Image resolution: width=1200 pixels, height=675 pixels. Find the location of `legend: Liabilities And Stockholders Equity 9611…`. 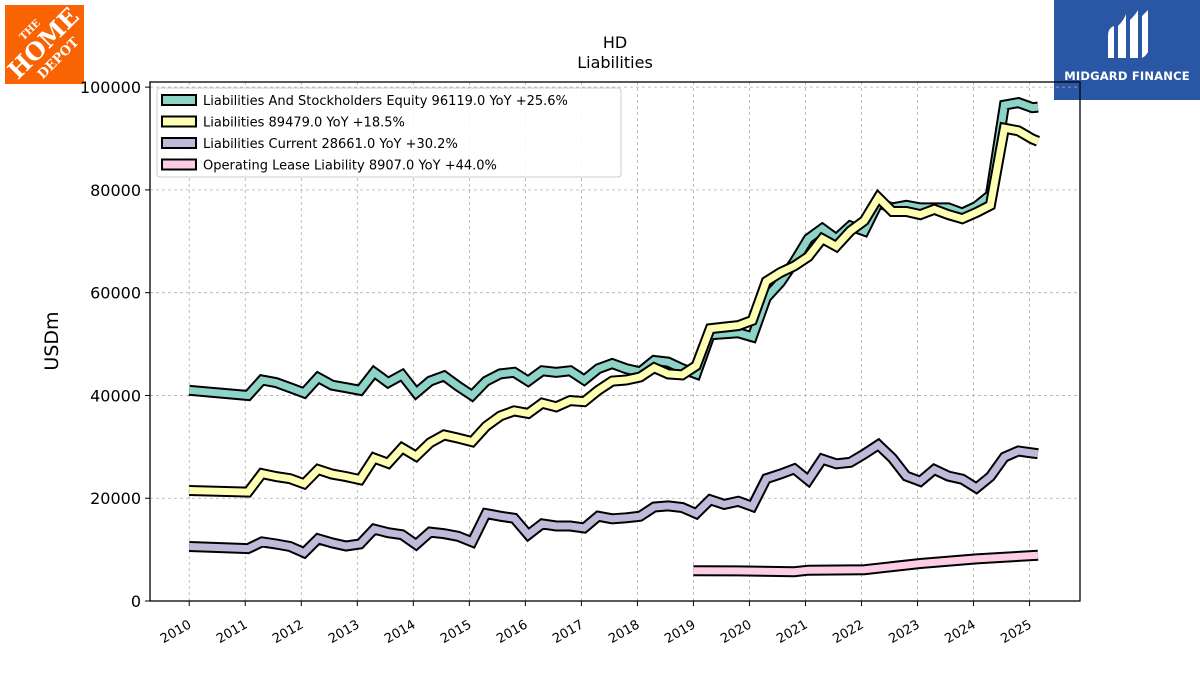

legend: Liabilities And Stockholders Equity 9611… is located at coordinates (389, 132).